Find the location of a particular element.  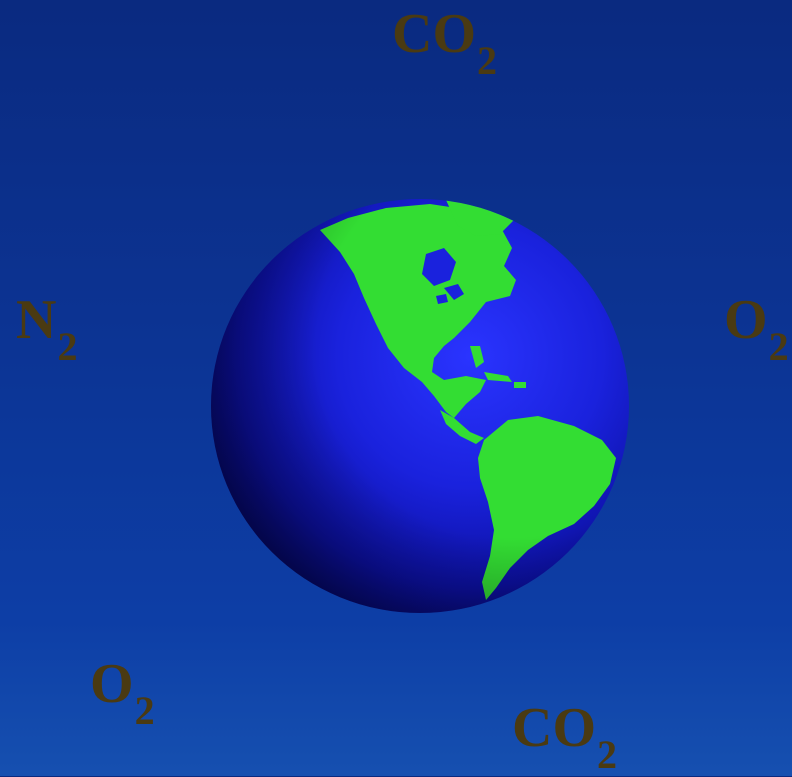

co2-label-bottom: CO2 is located at coordinates (564, 736).